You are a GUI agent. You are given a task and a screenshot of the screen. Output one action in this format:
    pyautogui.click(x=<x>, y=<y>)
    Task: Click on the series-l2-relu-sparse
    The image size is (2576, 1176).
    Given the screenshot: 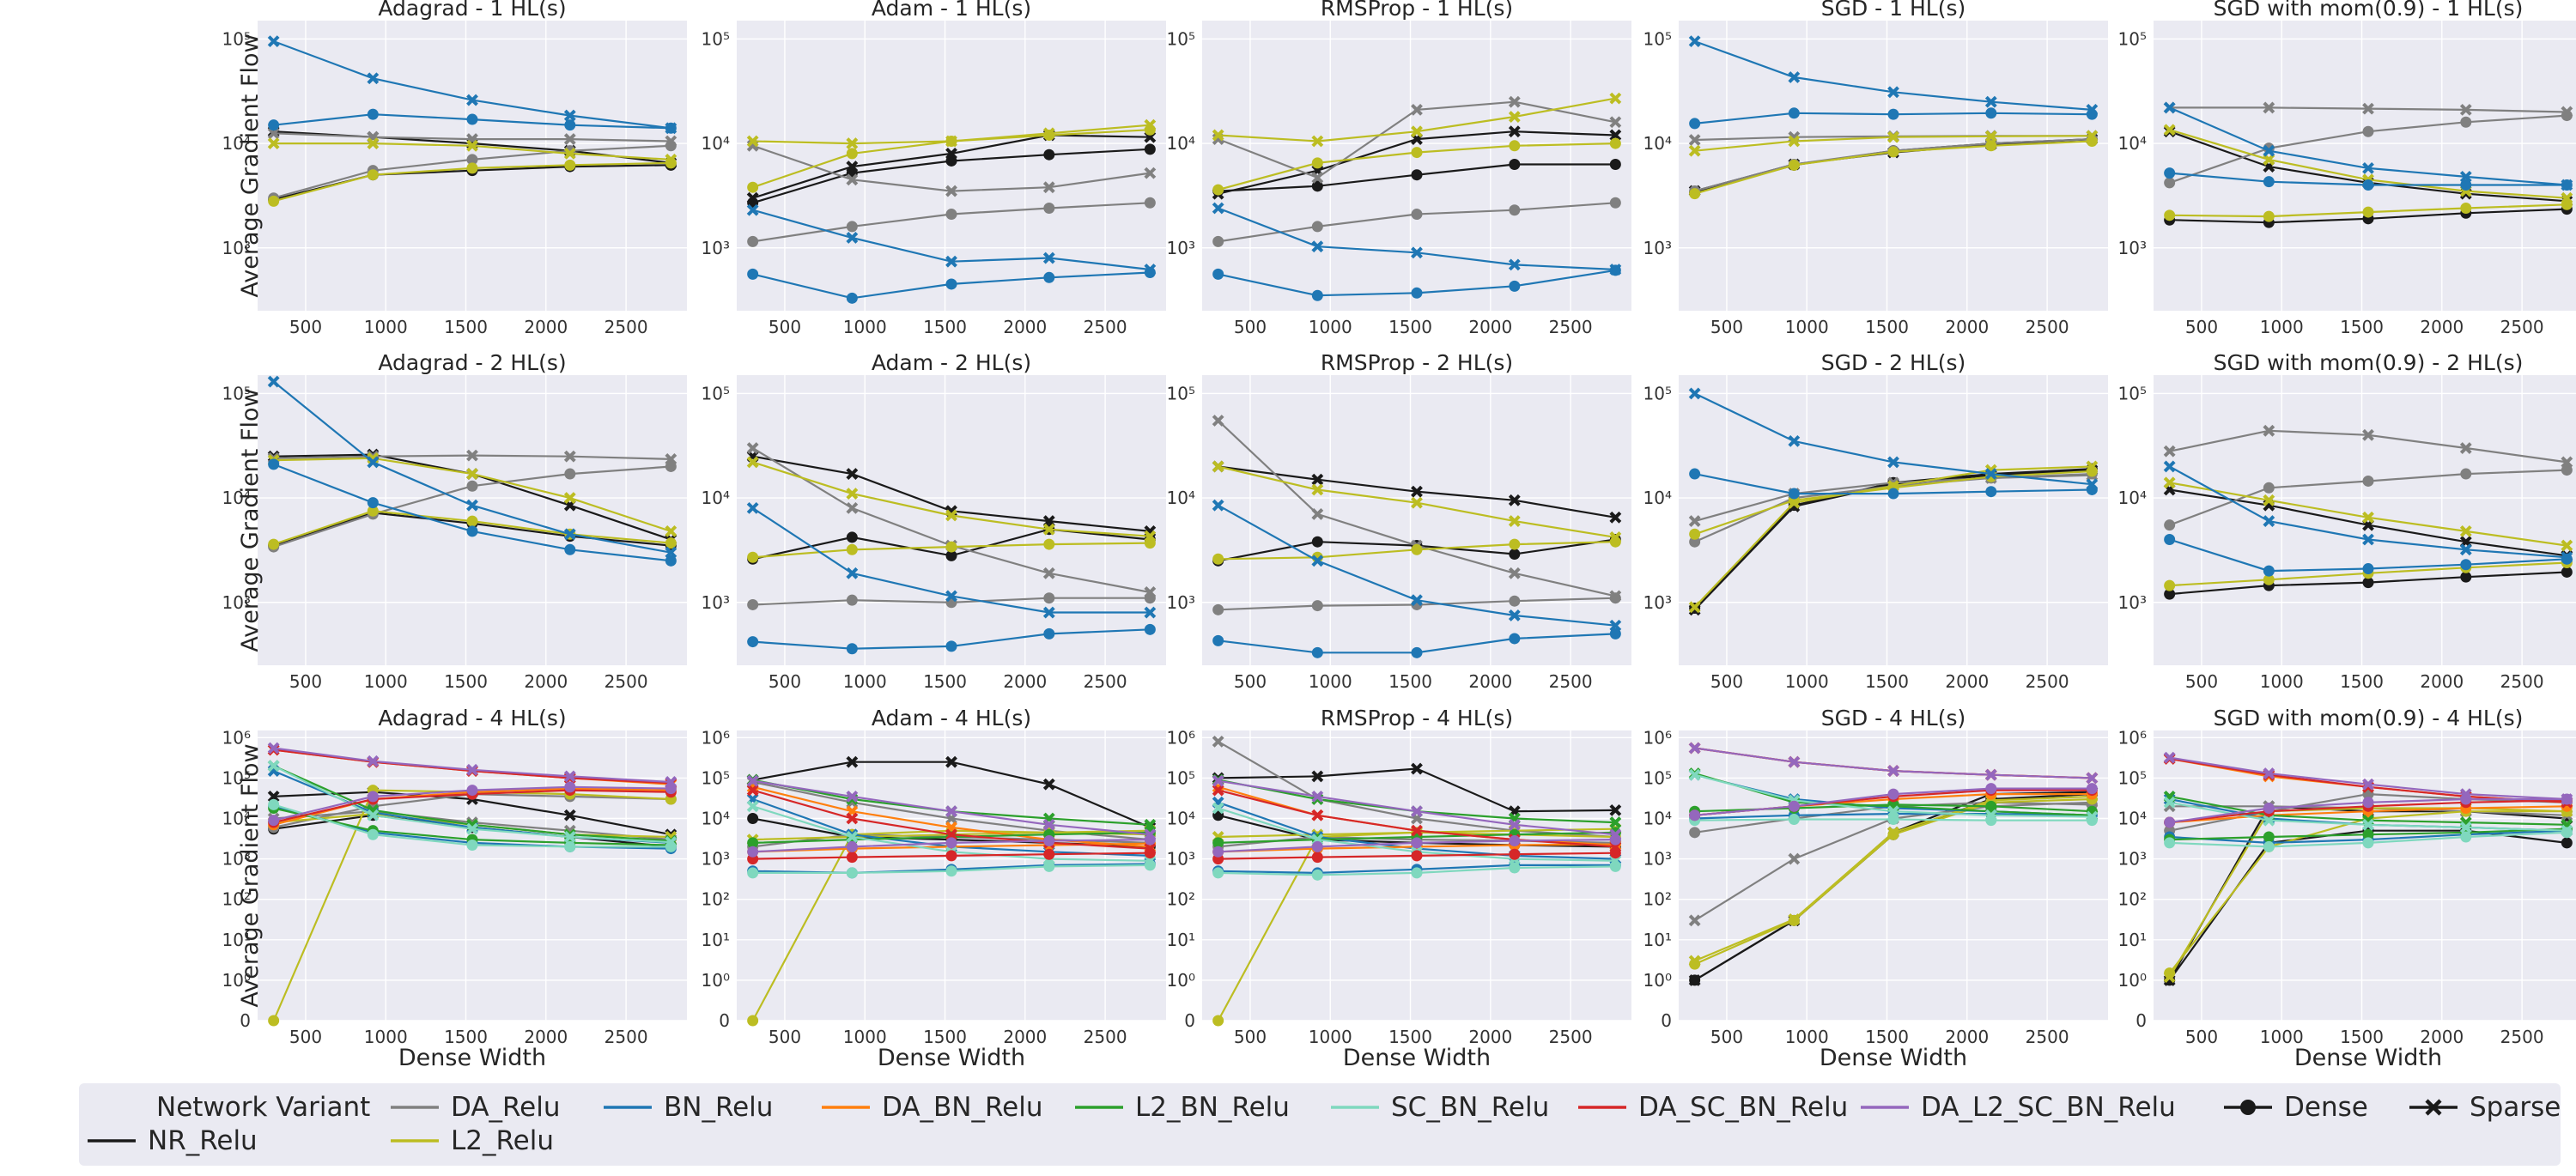 What is the action you would take?
    pyautogui.click(x=1417, y=501)
    